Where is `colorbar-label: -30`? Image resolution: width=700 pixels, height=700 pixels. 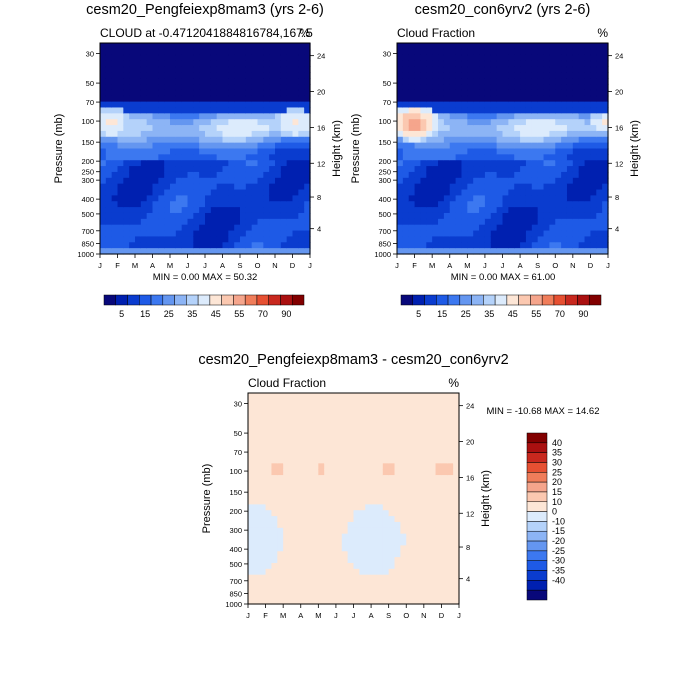
colorbar-label: -30 is located at coordinates (558, 561).